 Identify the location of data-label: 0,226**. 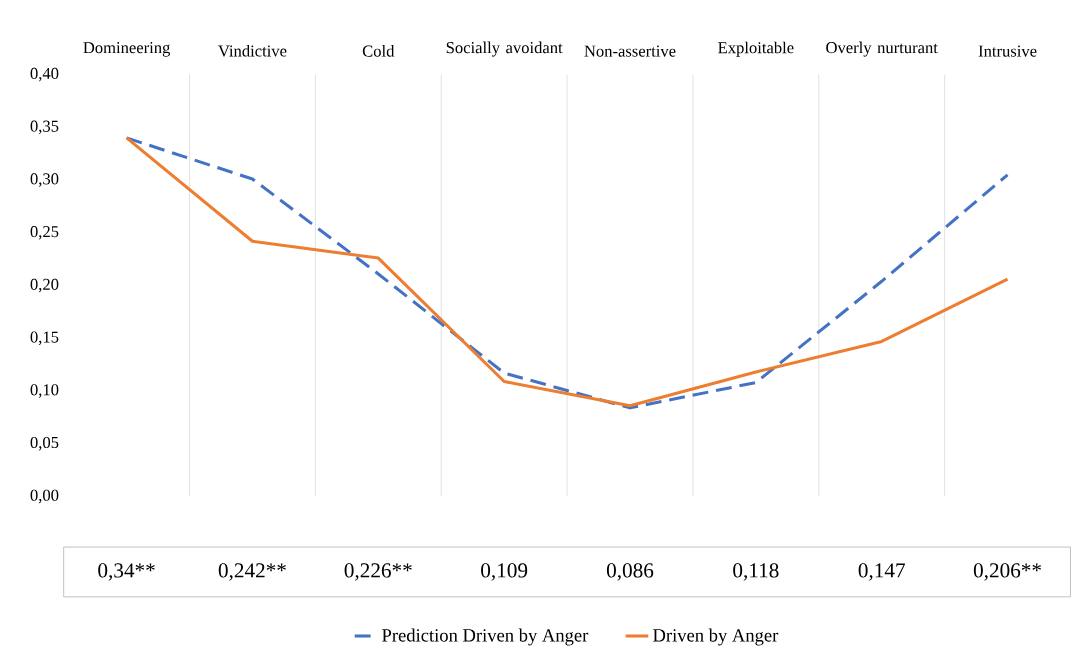
(378, 572).